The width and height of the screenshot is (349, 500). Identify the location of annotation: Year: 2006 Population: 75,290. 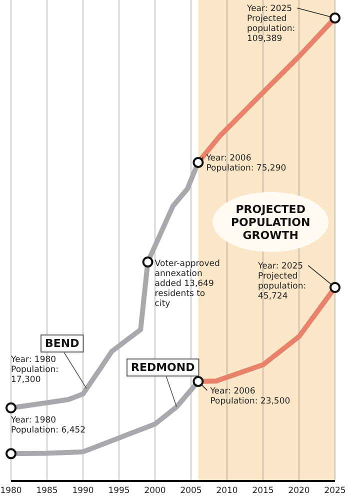
(245, 163).